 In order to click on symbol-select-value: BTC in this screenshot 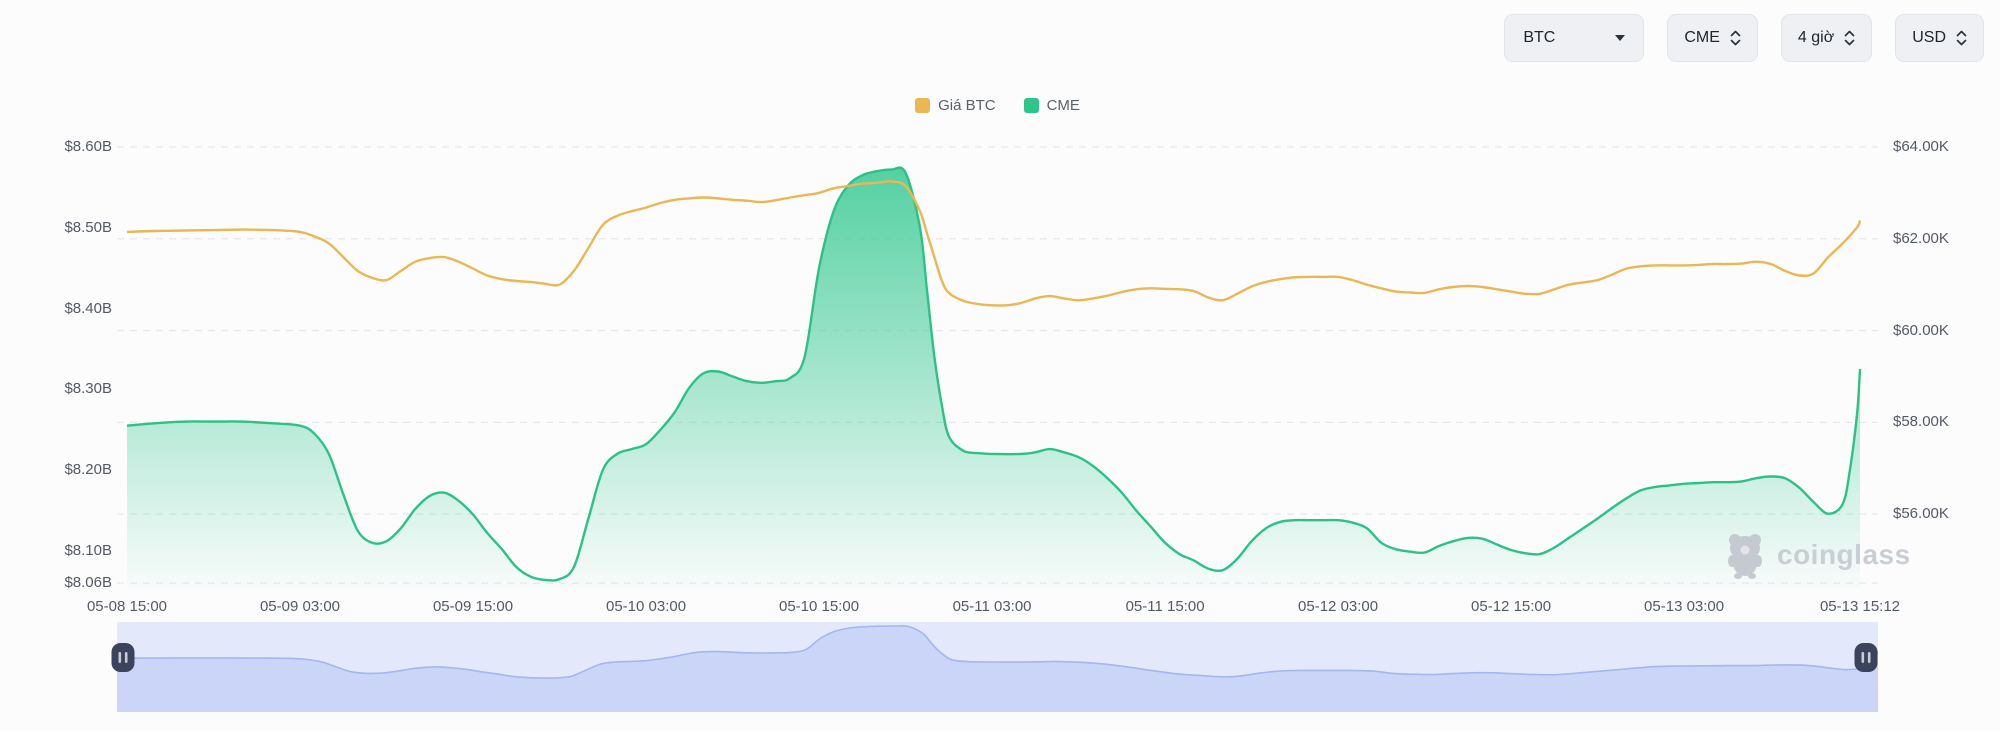, I will do `click(1539, 37)`.